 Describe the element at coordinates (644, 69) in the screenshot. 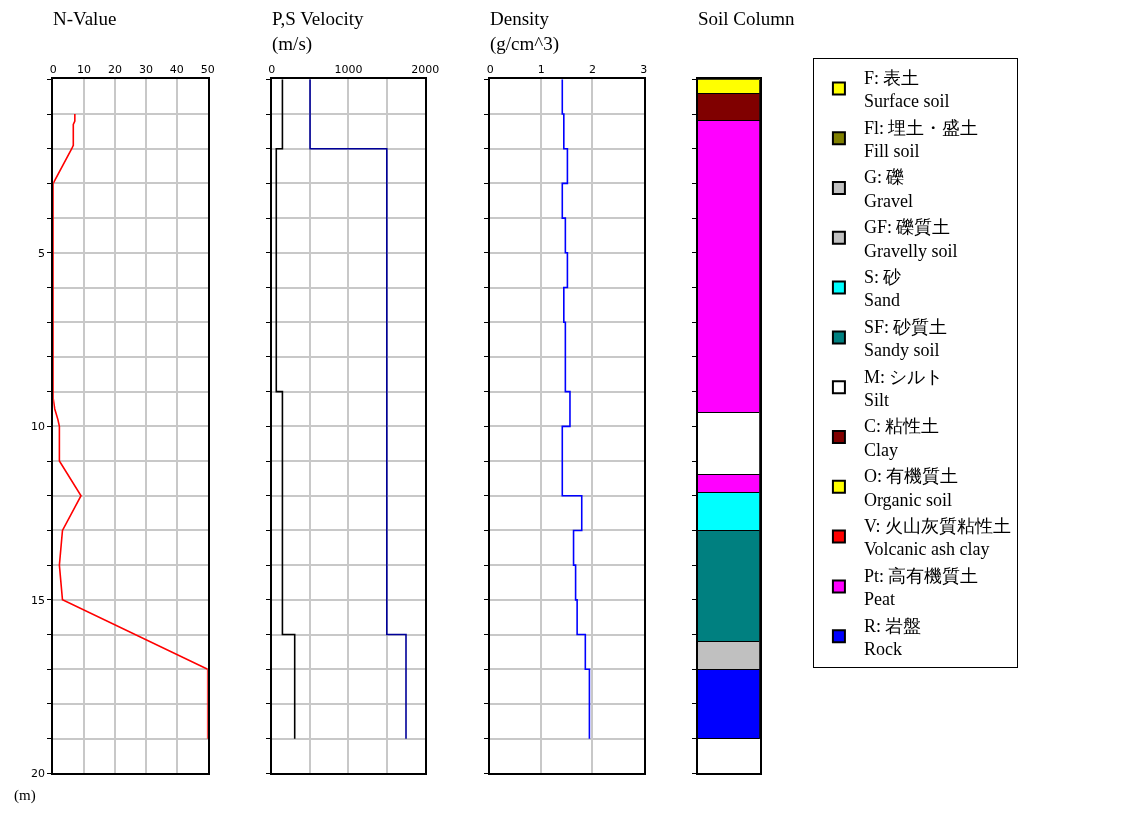

I see `x-tick-label: 3` at that location.